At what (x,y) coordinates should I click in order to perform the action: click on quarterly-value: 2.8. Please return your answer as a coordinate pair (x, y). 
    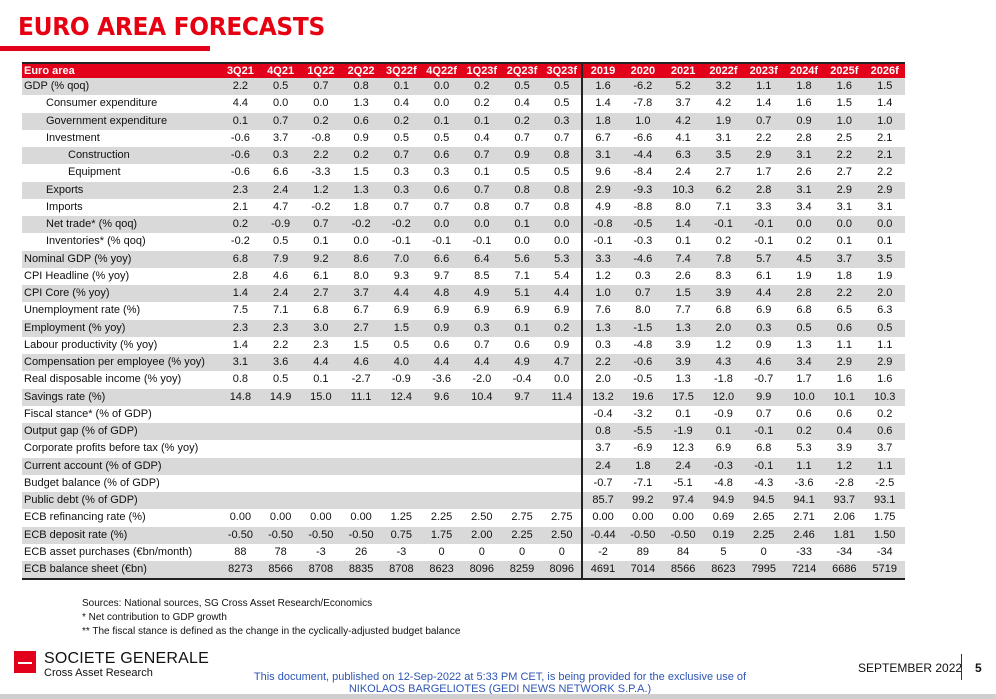
    Looking at the image, I should click on (240, 275).